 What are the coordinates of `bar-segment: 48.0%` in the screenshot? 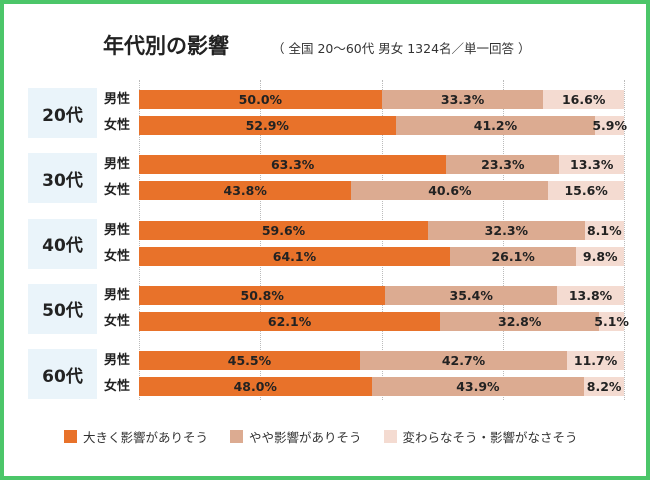 It's located at (255, 387).